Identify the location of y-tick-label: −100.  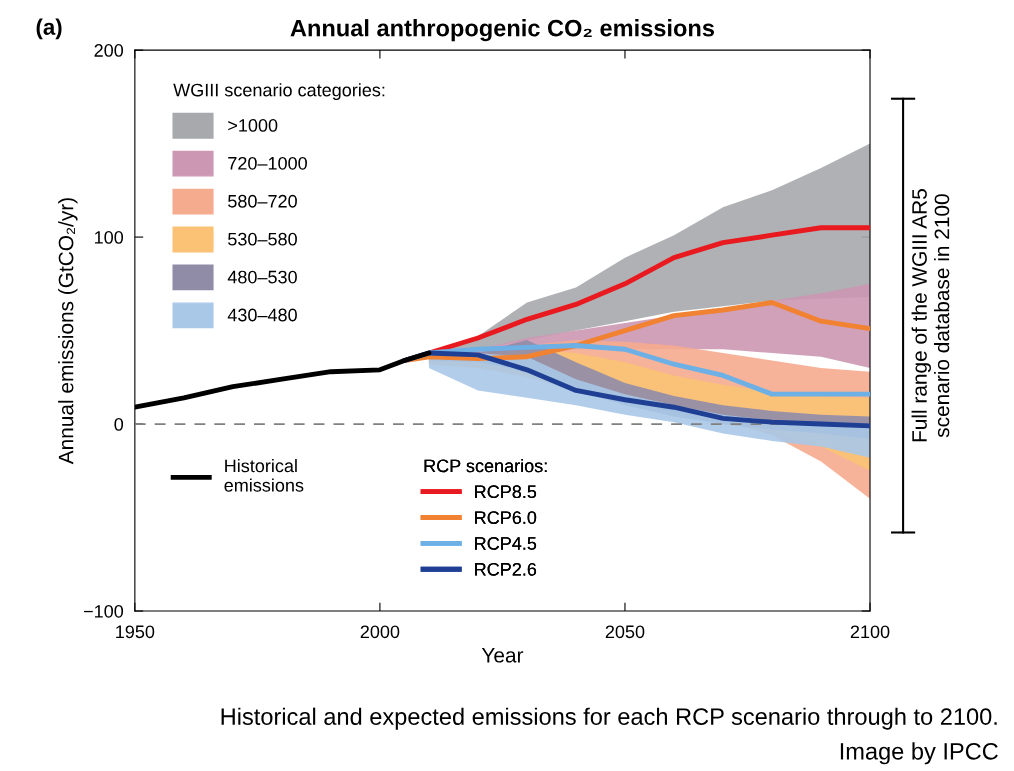
(103, 611).